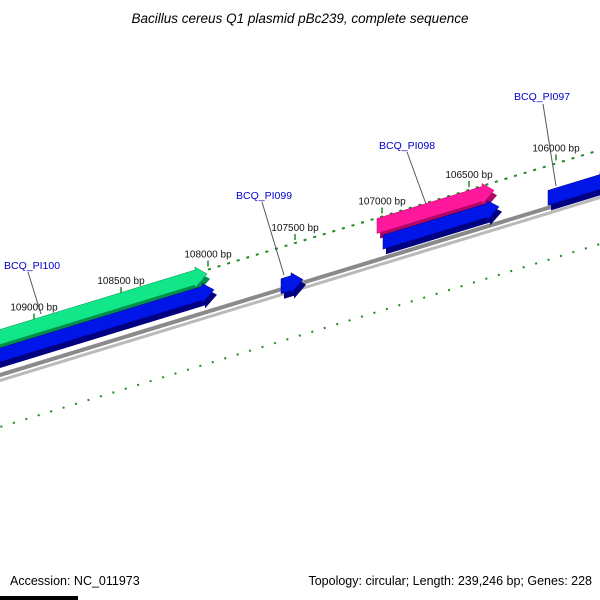 Image resolution: width=600 pixels, height=600 pixels. Describe the element at coordinates (34, 308) in the screenshot. I see `ruler-tick-label: 109000 bp` at that location.